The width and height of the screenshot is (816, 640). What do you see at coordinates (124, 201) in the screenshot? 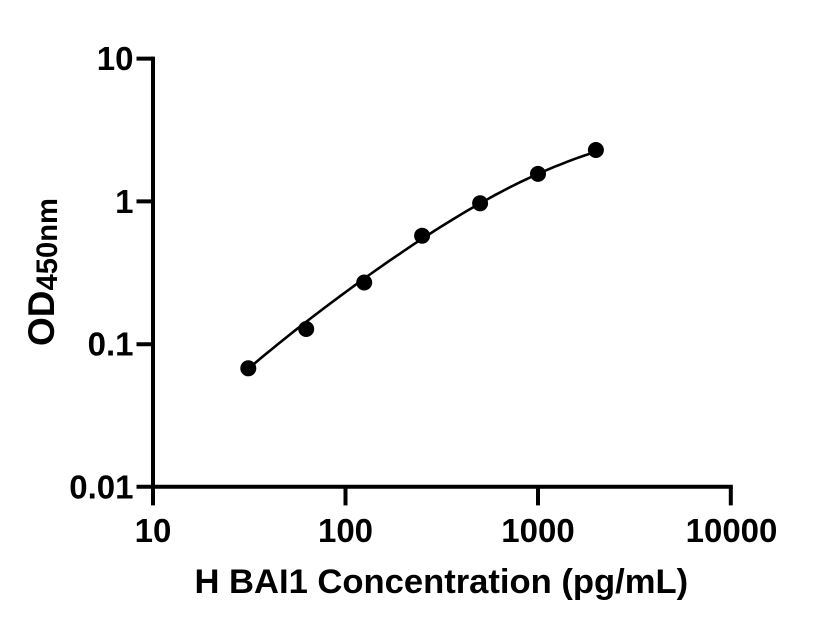
I see `svg-text: 1` at bounding box center [124, 201].